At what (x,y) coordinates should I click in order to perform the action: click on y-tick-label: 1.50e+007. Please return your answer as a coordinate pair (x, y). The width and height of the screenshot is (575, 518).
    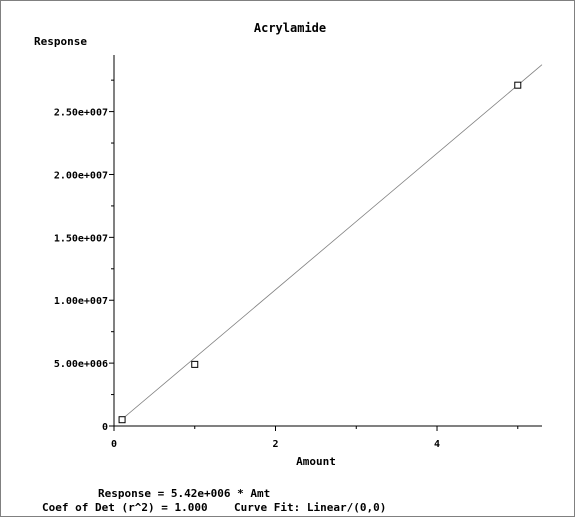
    Looking at the image, I should click on (81, 238).